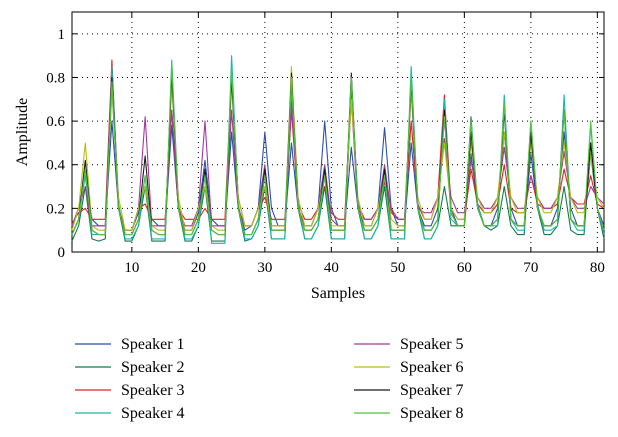  Describe the element at coordinates (62, 253) in the screenshot. I see `y-tick-label: 0` at that location.